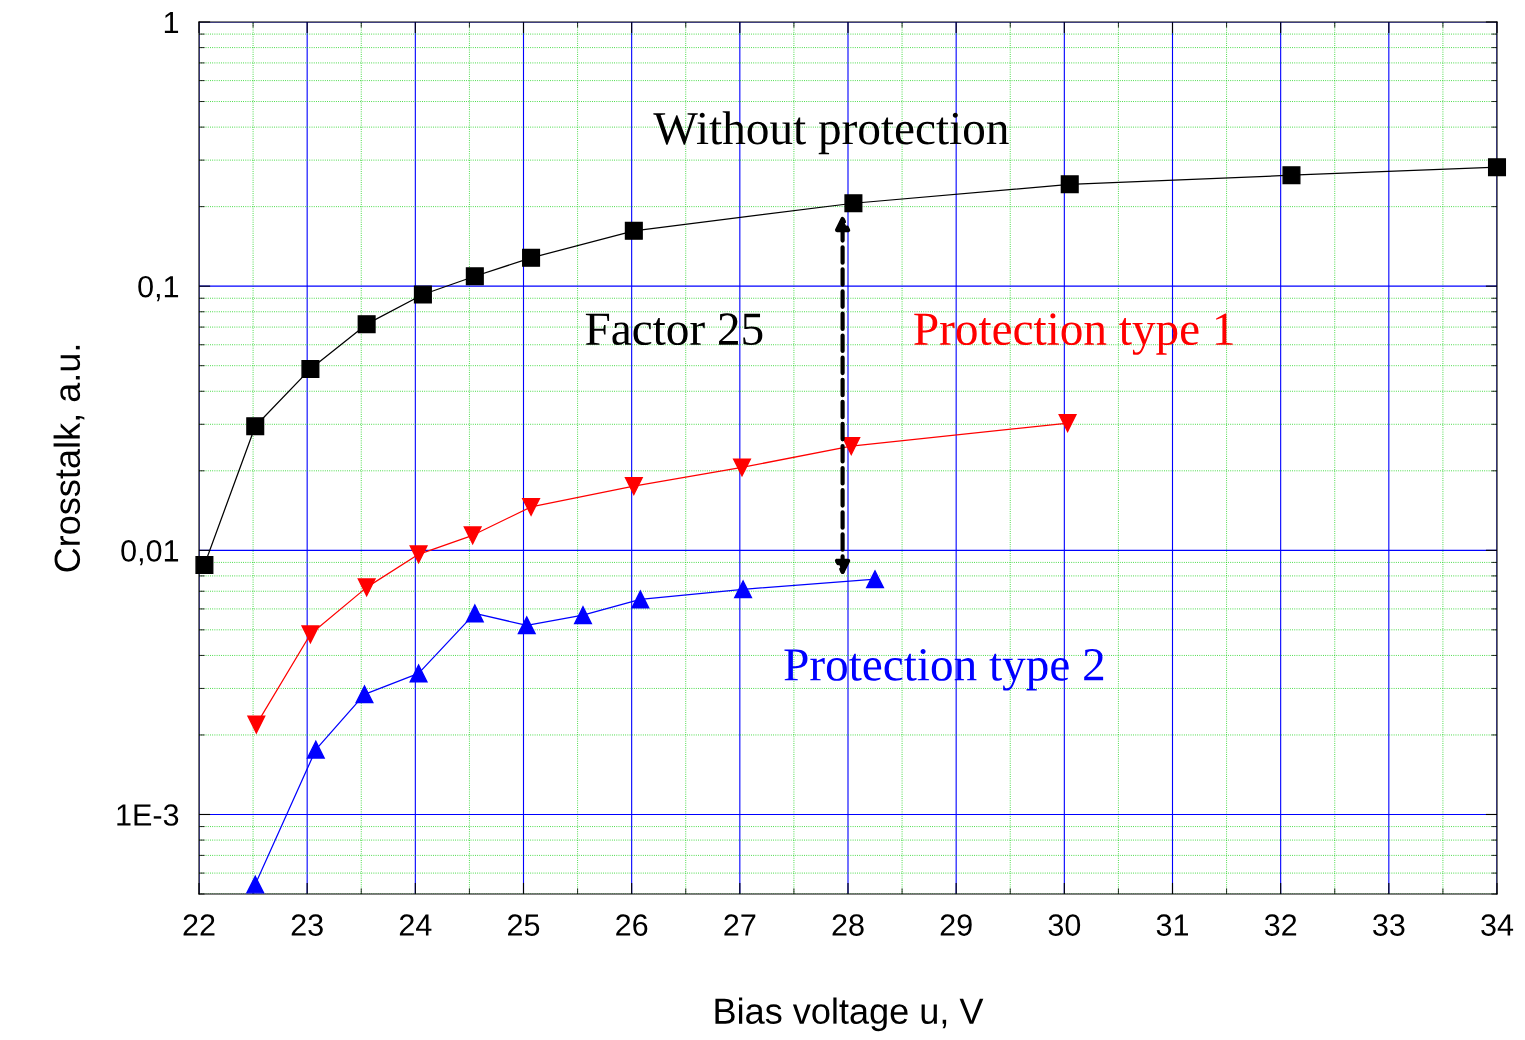 The height and width of the screenshot is (1040, 1525). Describe the element at coordinates (1389, 925) in the screenshot. I see `x-tick-label: 33` at that location.